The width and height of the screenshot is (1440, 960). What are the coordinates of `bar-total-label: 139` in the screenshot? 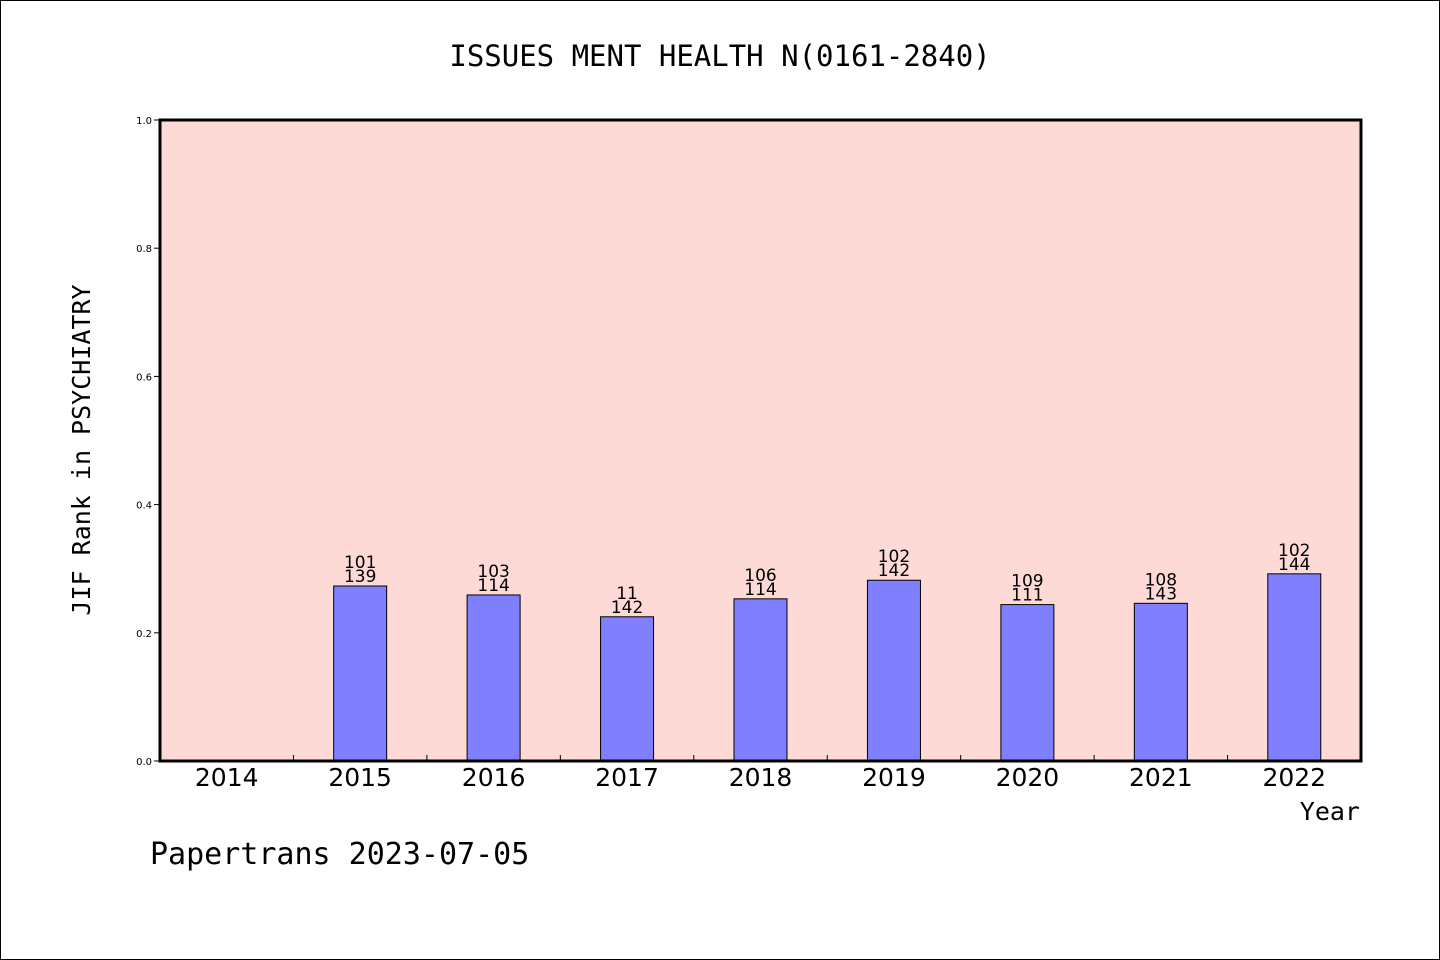 It's located at (360, 577).